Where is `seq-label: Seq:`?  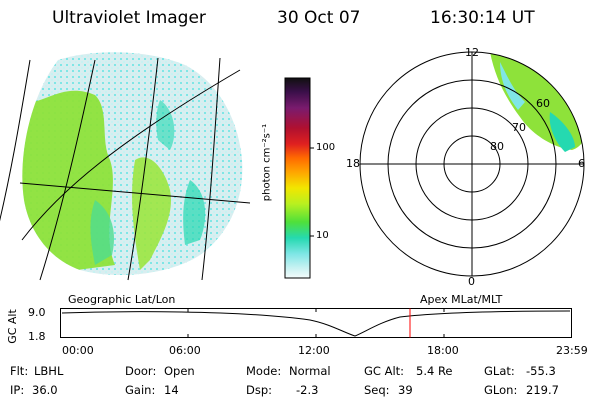 seq-label: Seq: is located at coordinates (377, 390).